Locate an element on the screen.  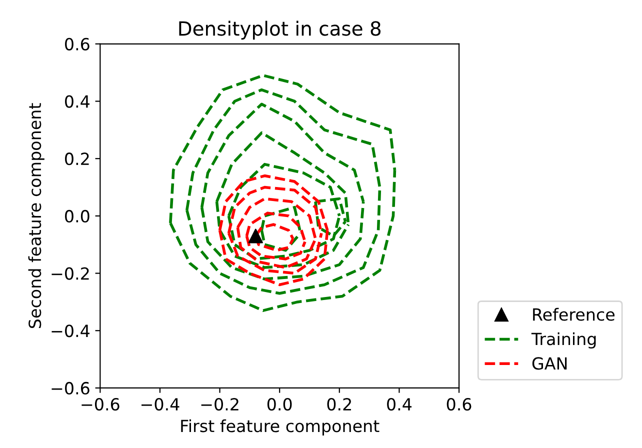
x-tick-label: 0.0 is located at coordinates (279, 404).